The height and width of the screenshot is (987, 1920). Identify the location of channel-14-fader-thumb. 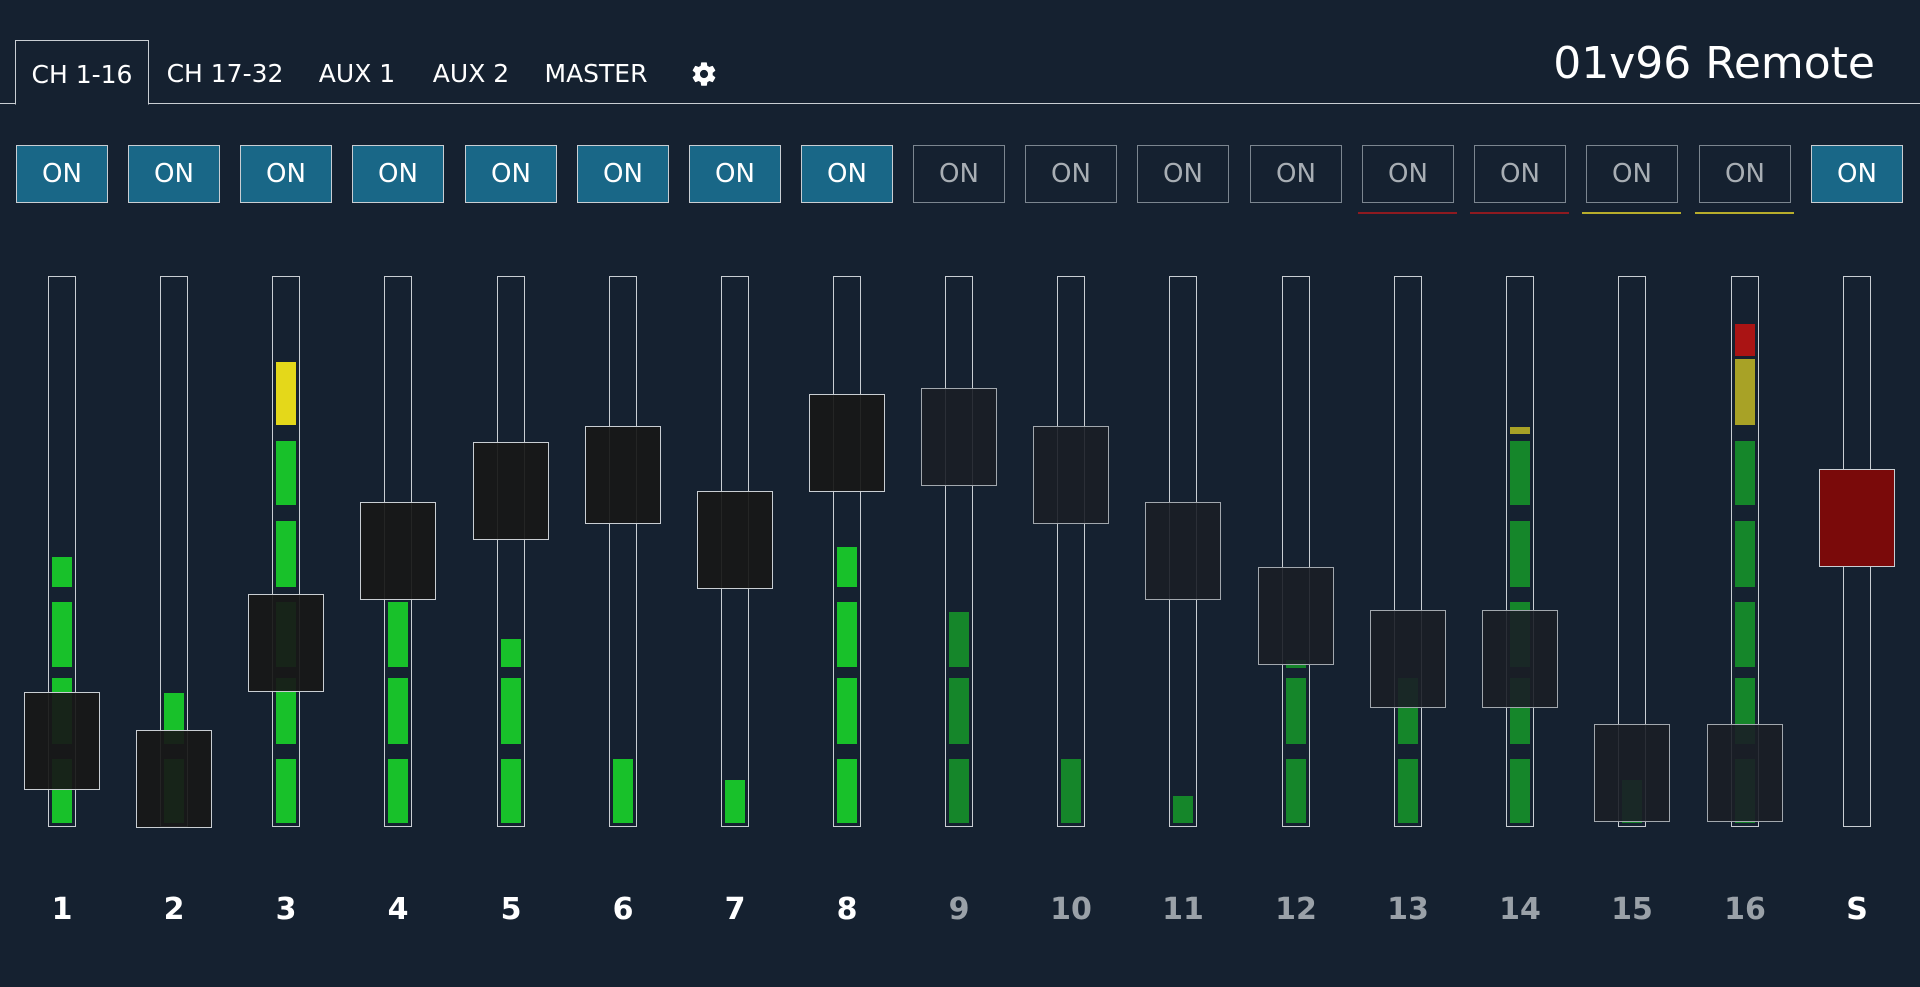
(1520, 659).